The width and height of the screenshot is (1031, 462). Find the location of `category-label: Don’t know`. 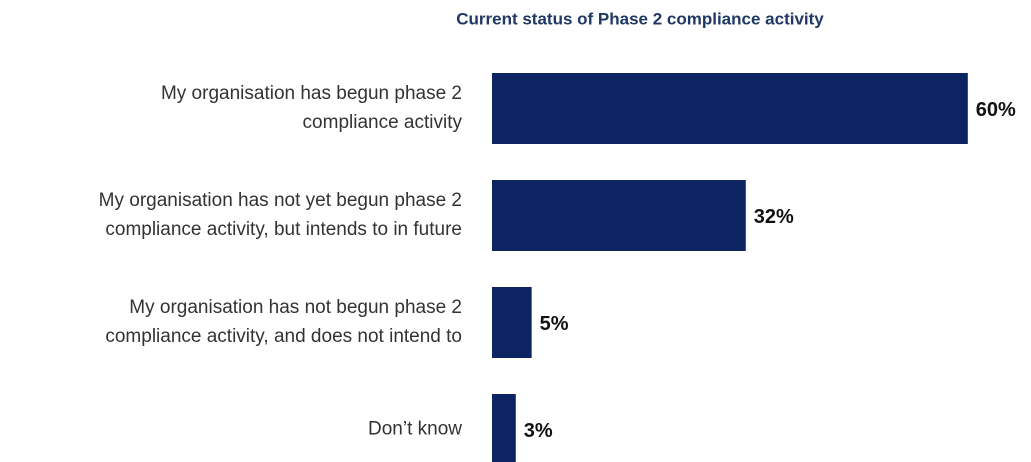

category-label: Don’t know is located at coordinates (415, 429).